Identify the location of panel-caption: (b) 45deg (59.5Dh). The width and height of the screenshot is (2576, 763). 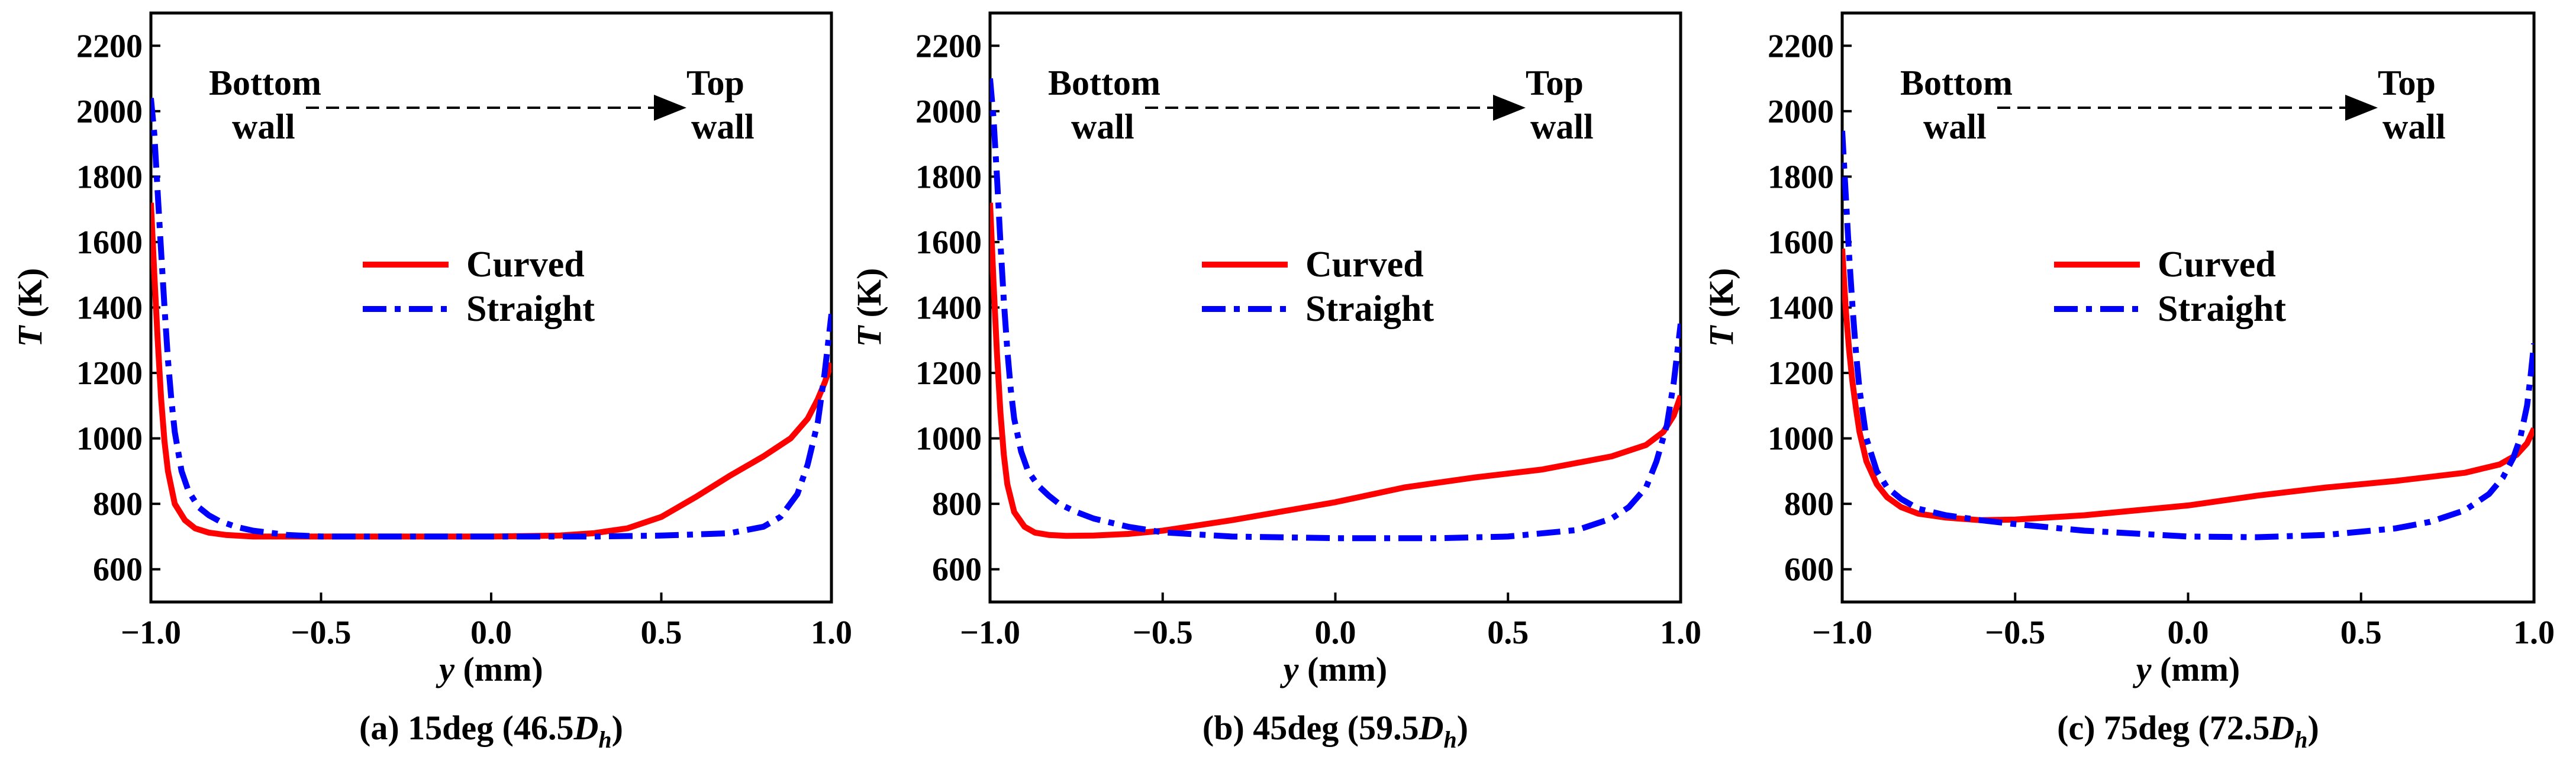
(1335, 731).